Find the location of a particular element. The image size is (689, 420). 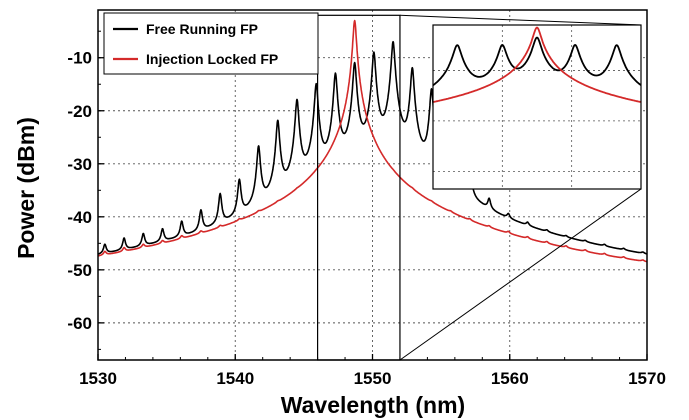

legend: Free Running FP Injection Locked FP is located at coordinates (211, 43).